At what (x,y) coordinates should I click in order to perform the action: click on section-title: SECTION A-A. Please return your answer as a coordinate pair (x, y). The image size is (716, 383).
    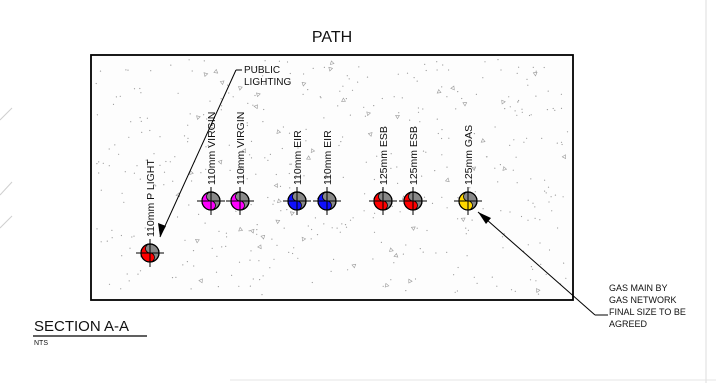
    Looking at the image, I should click on (81, 326).